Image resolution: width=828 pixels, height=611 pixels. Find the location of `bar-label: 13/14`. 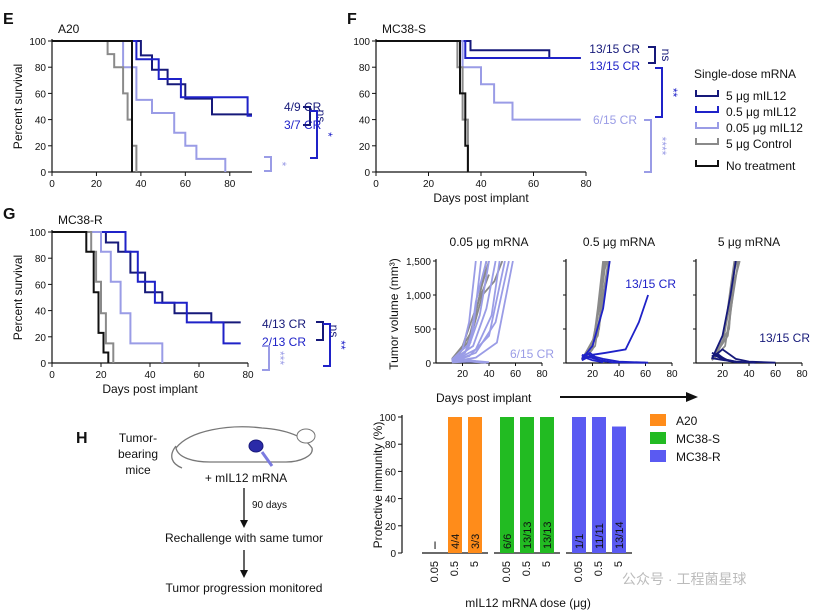

bar-label: 13/14 is located at coordinates (620, 535).